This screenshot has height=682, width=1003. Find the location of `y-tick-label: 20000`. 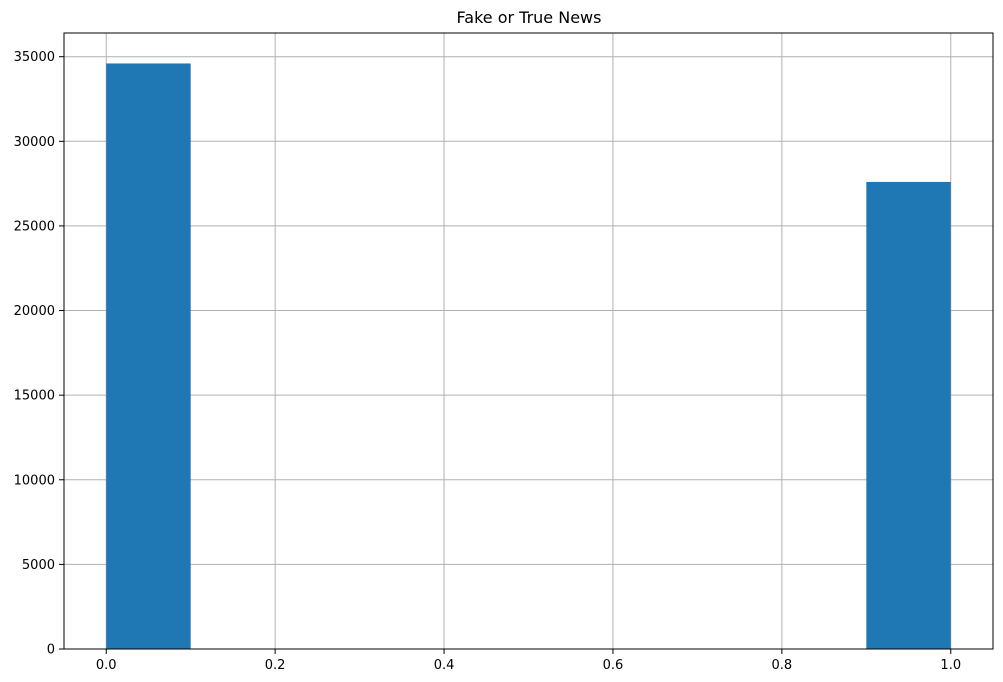

y-tick-label: 20000 is located at coordinates (34, 311).